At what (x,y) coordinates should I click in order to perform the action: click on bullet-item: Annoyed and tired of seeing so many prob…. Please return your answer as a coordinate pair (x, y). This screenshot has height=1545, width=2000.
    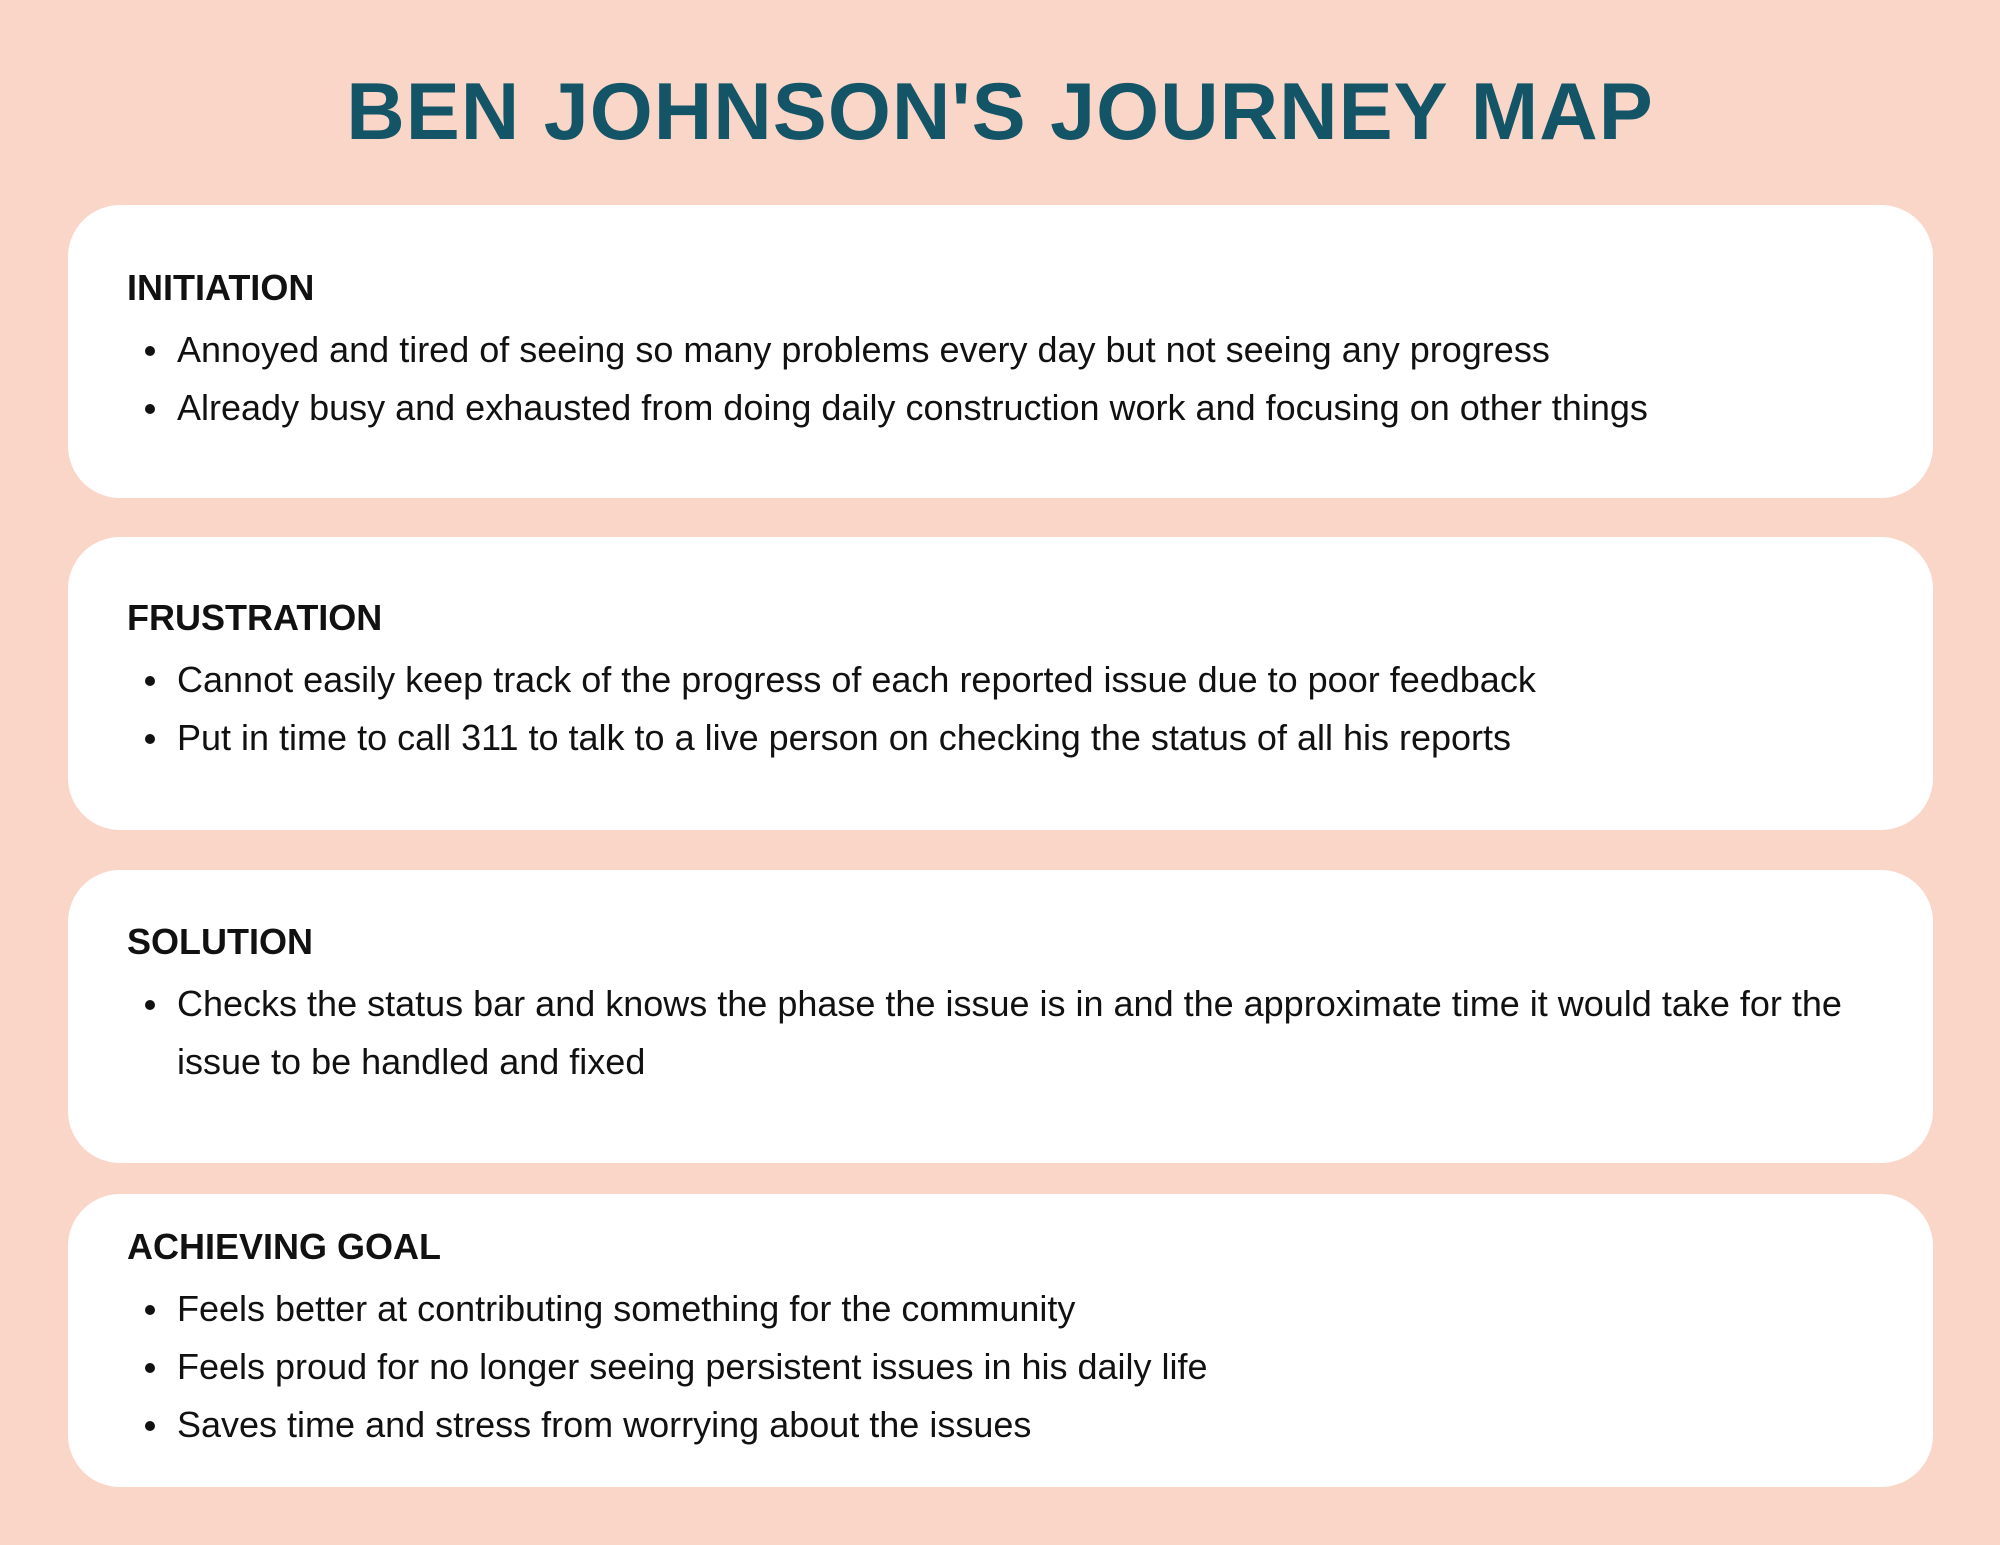
    Looking at the image, I should click on (1021, 350).